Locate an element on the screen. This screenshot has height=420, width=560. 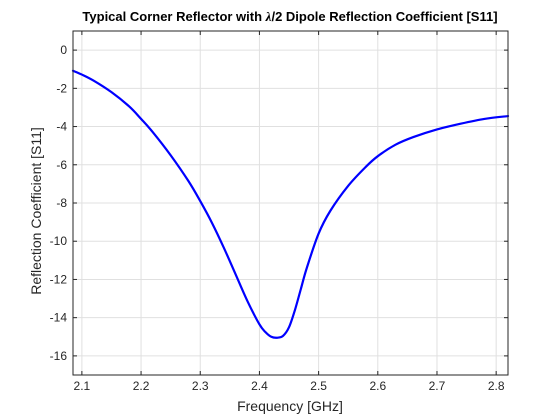
y-tick-label: -4 is located at coordinates (61, 127).